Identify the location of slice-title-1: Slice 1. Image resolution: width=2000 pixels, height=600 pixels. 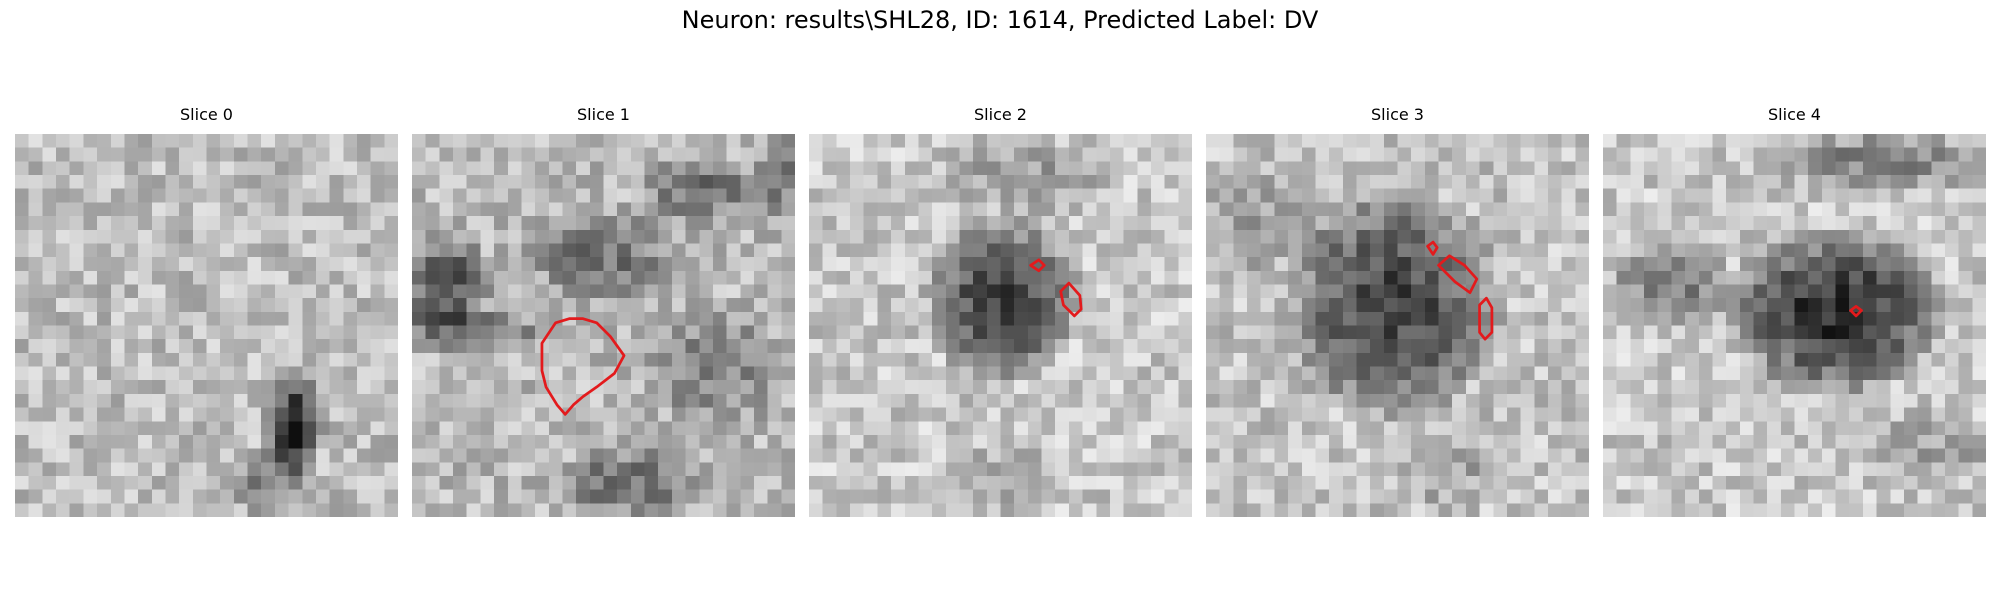
(603, 114).